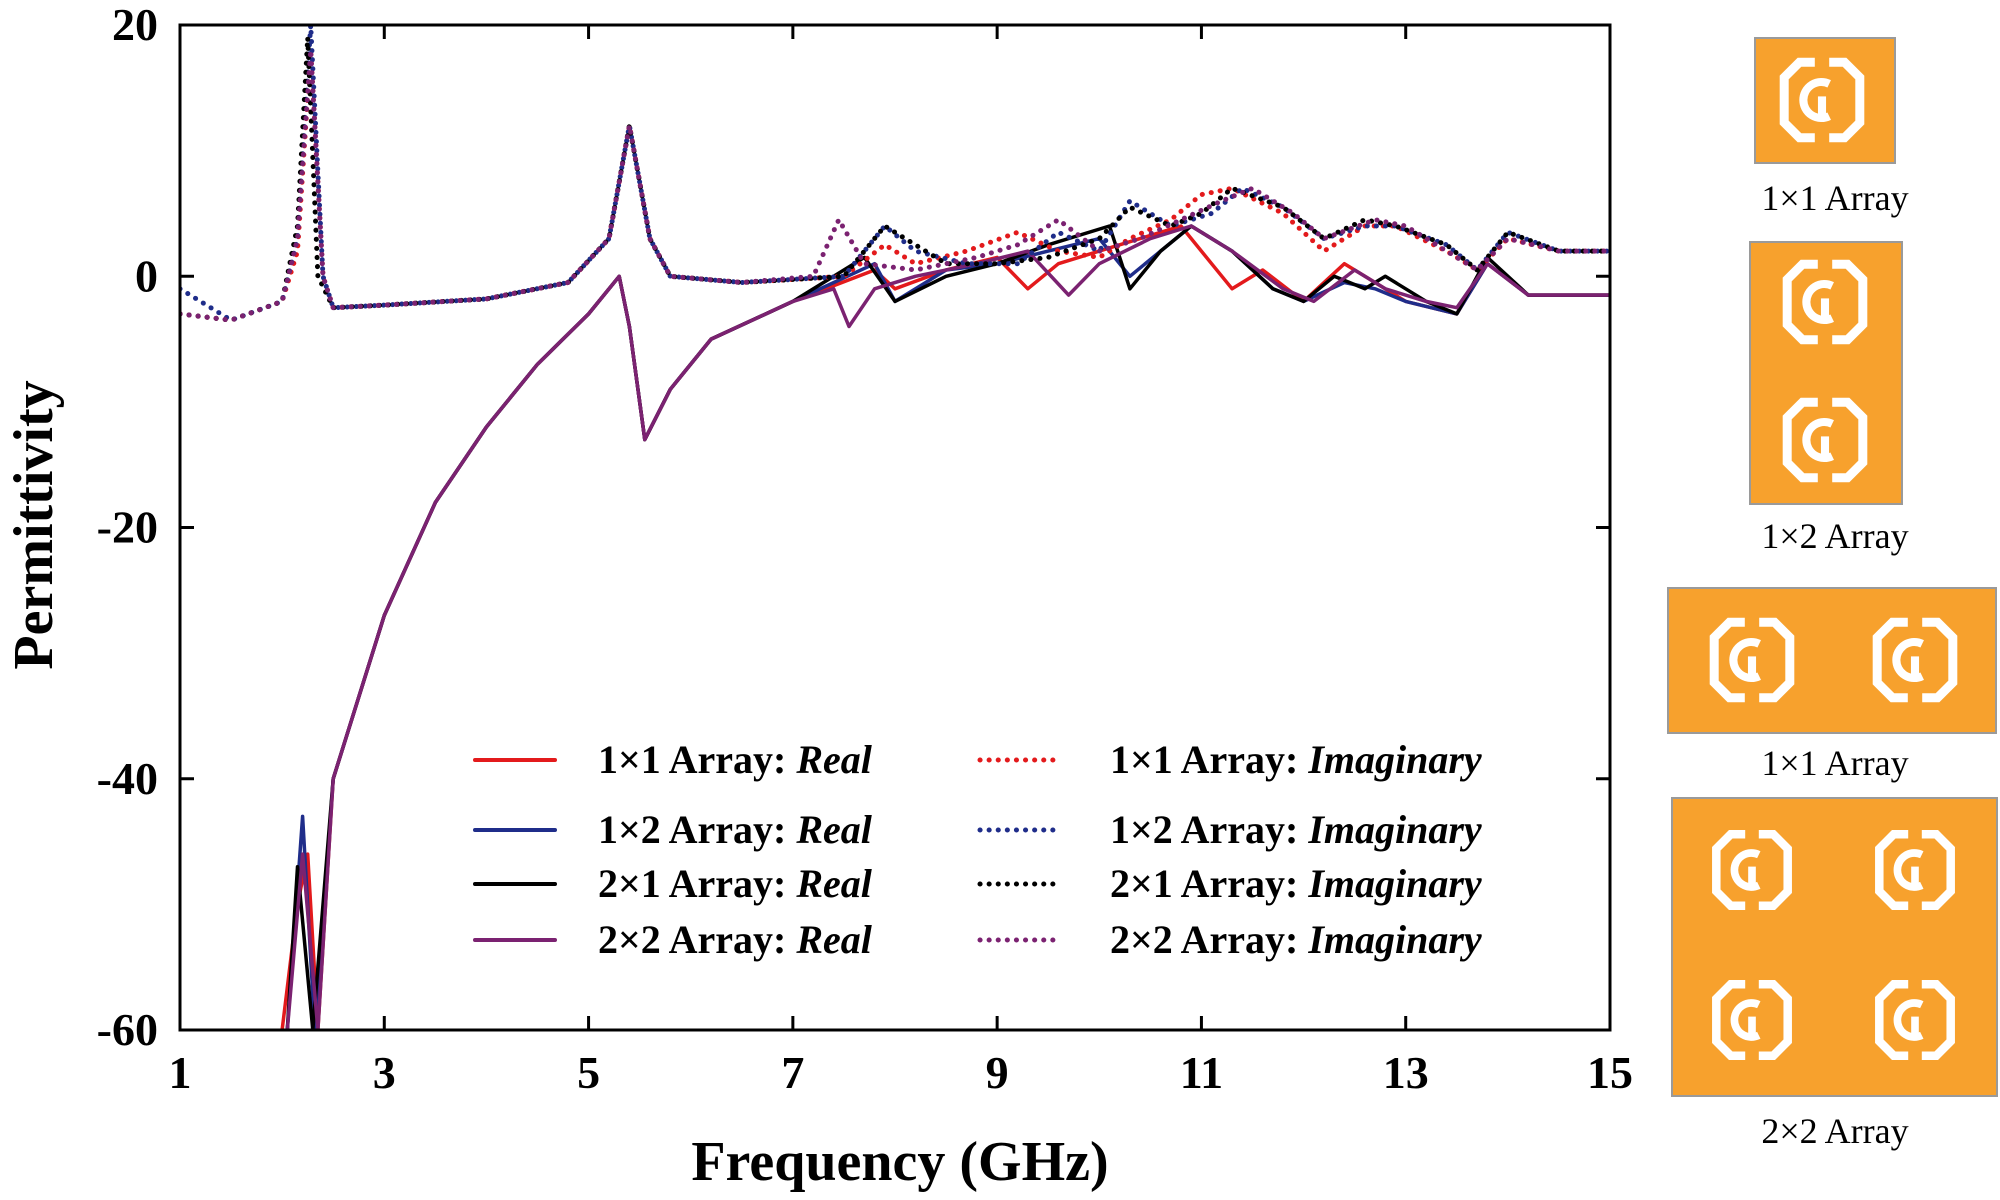  What do you see at coordinates (146, 275) in the screenshot?
I see `y-tick-label: 0` at bounding box center [146, 275].